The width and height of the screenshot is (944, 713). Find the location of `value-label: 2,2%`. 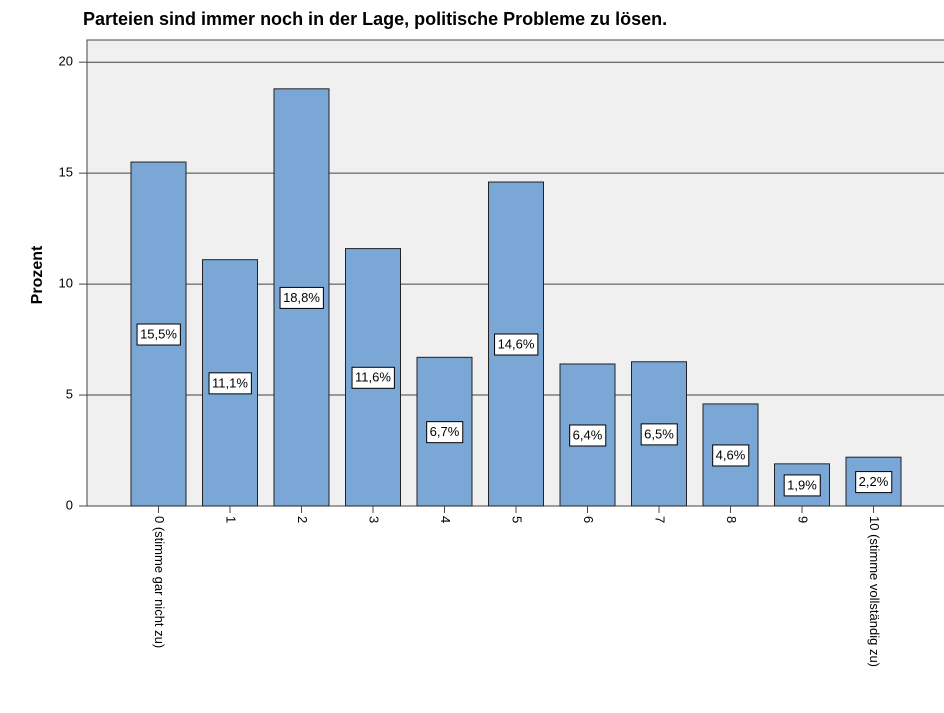

value-label: 2,2% is located at coordinates (874, 481).